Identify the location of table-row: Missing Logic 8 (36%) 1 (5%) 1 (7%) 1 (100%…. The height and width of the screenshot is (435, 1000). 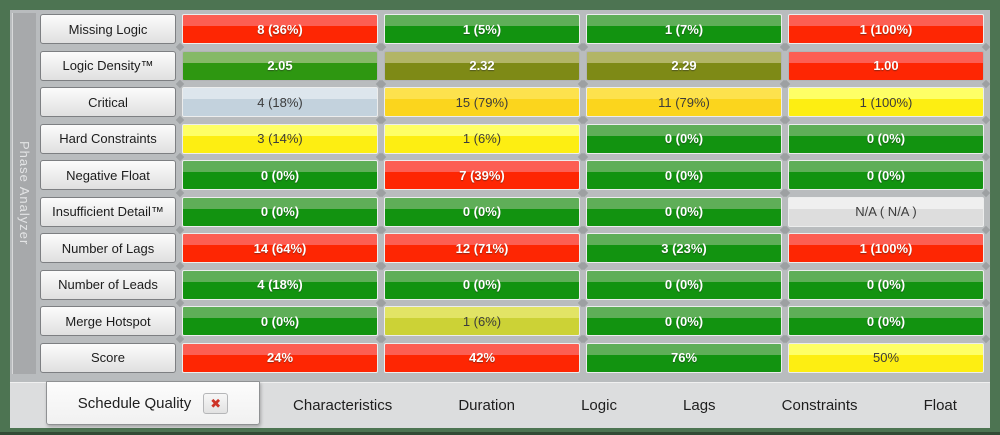
(512, 29).